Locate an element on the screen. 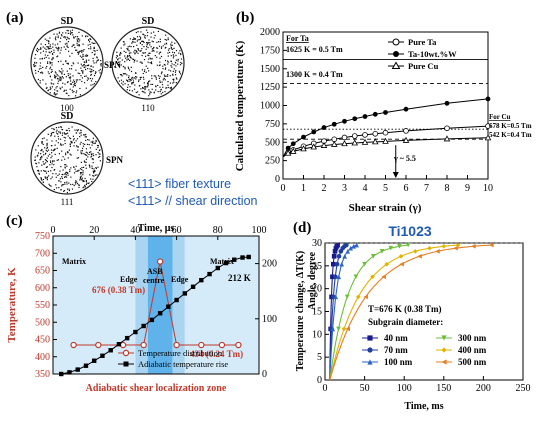 This screenshot has height=443, width=550. panel-d-axes: 0 50 100 150 200 250 0 5 10 15 20 25 30 is located at coordinates (421, 316).